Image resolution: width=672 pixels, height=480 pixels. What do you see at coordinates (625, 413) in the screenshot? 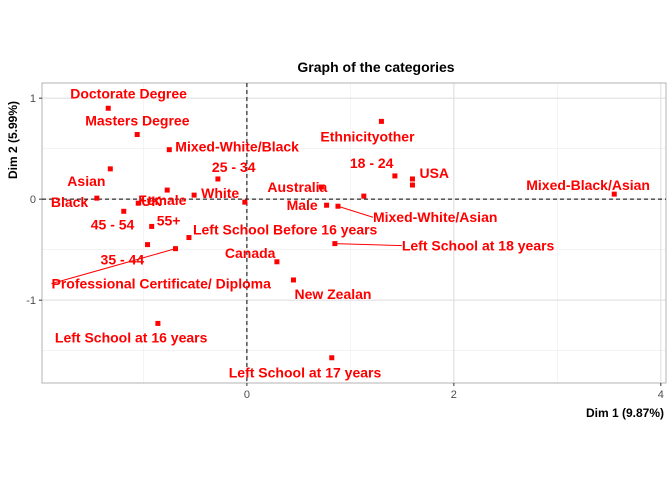
I see `x-axis-title: Dim 1 (9.87%)` at bounding box center [625, 413].